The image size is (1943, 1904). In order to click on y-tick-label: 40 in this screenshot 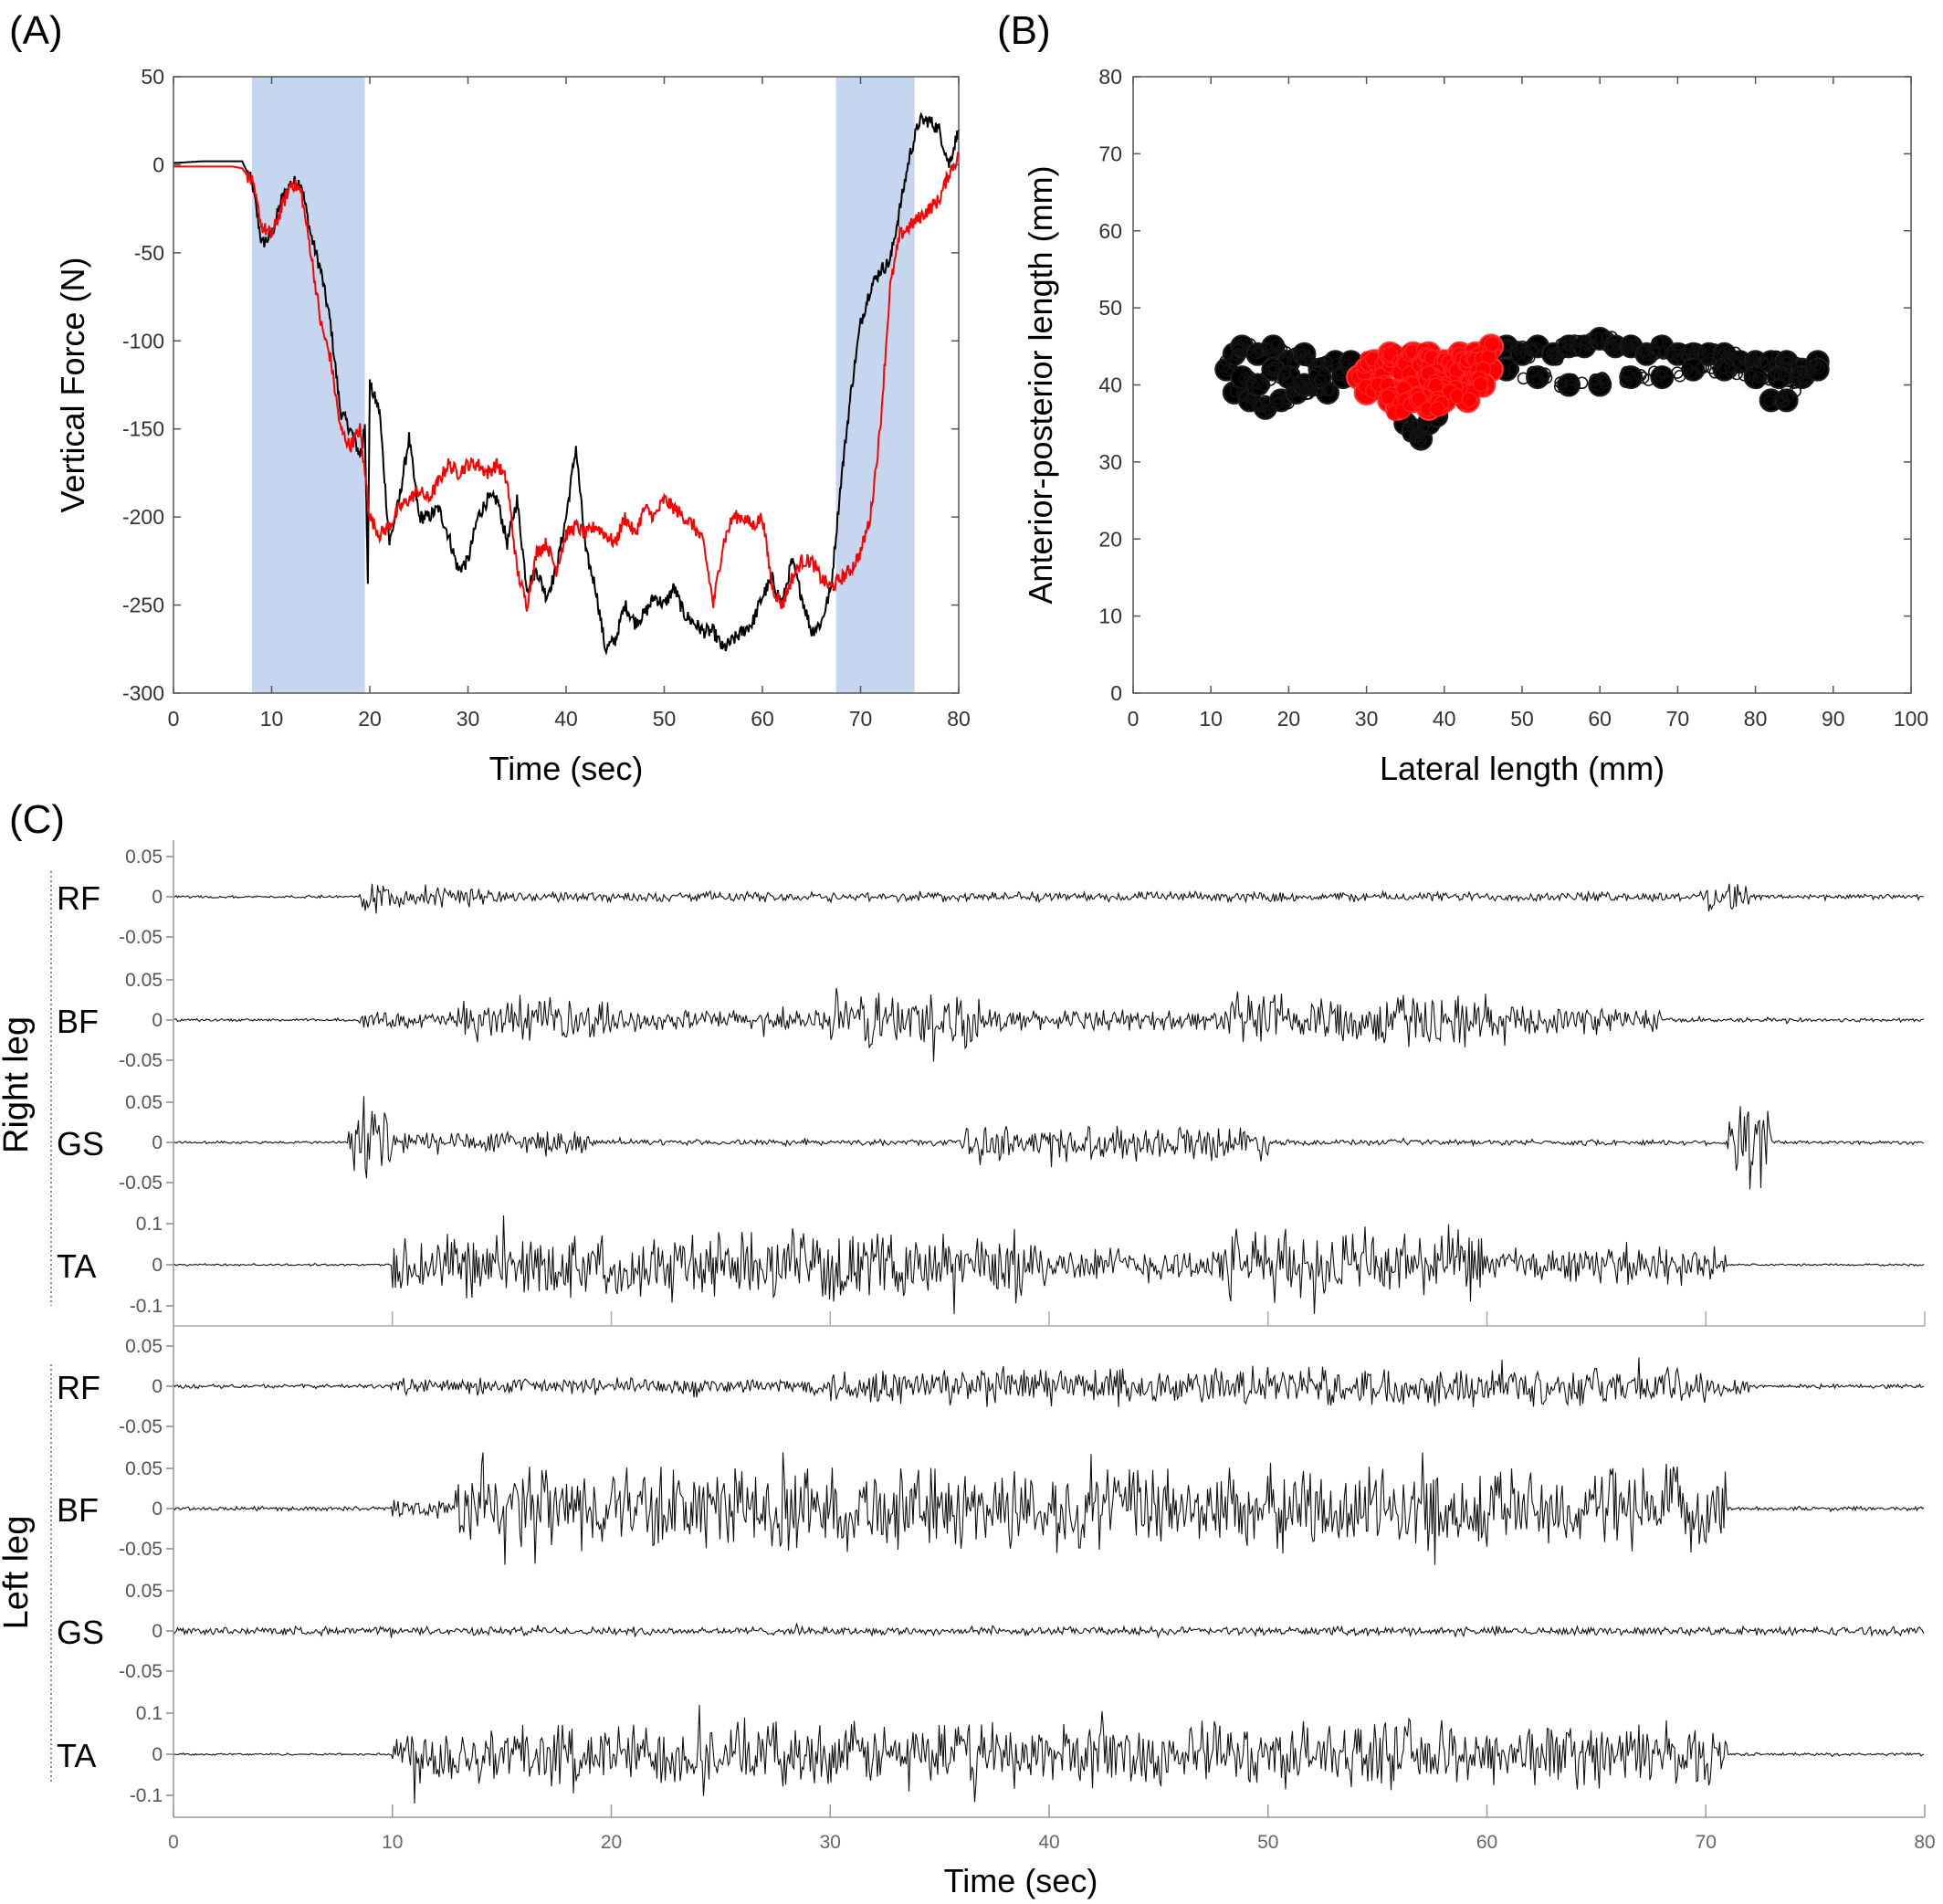, I will do `click(1110, 385)`.